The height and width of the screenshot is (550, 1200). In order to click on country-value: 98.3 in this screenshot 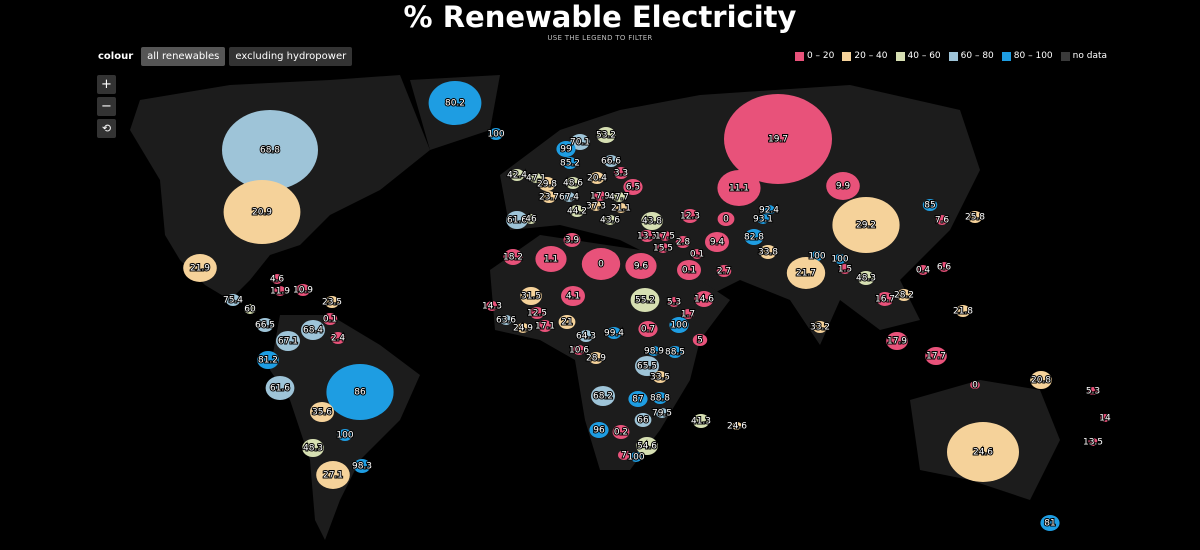, I will do `click(362, 467)`.